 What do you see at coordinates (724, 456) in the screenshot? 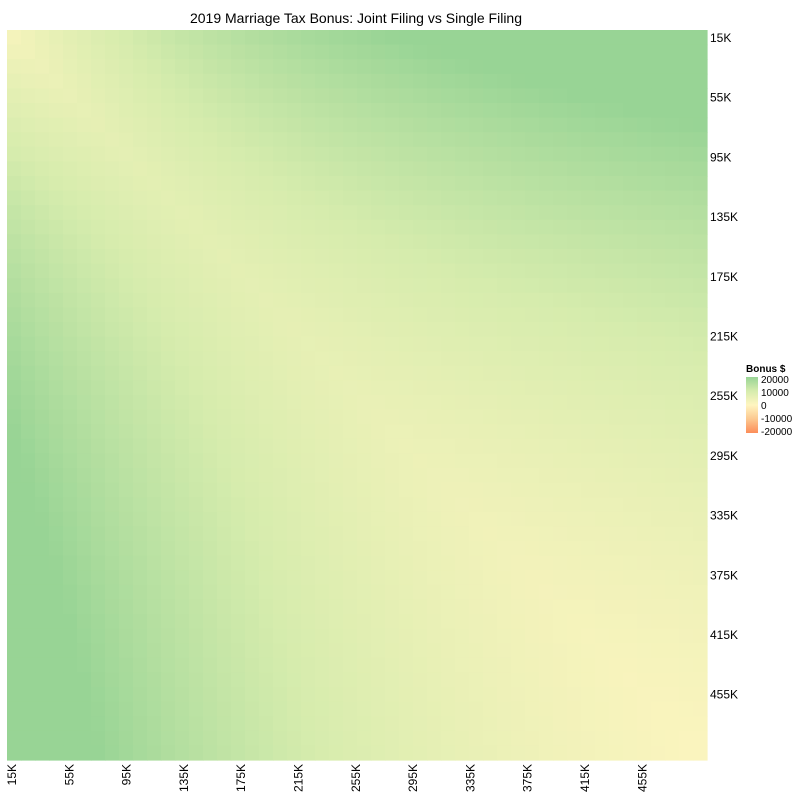
I see `y-tick-label: 295K` at bounding box center [724, 456].